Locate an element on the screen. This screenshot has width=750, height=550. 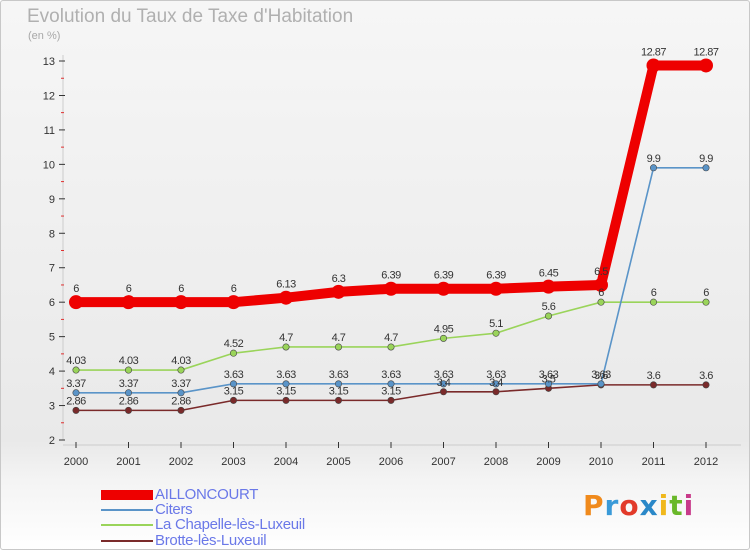
x-tick-label: 2002 is located at coordinates (181, 462).